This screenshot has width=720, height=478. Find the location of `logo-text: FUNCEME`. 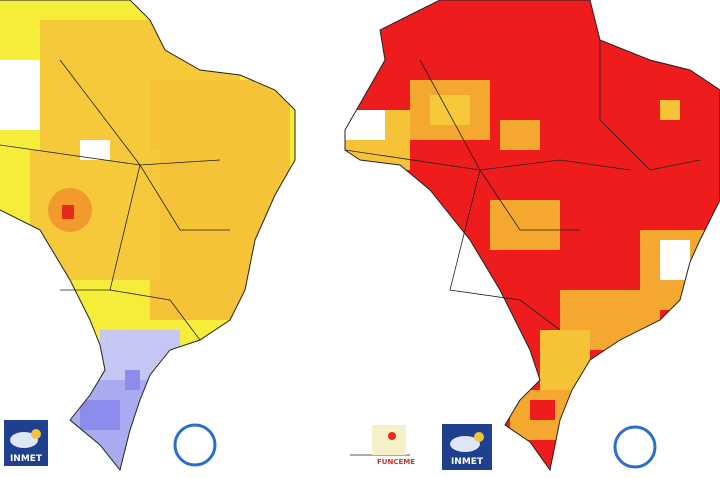

logo-text: FUNCEME is located at coordinates (396, 462).